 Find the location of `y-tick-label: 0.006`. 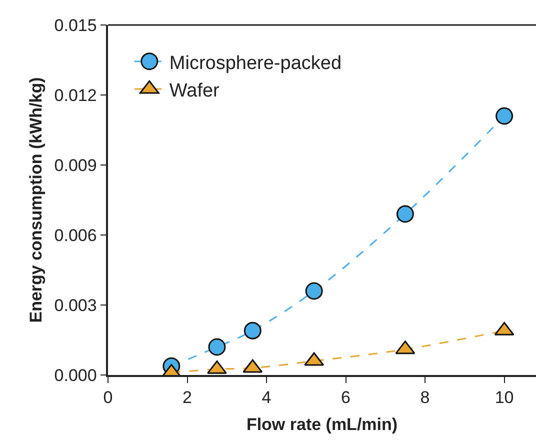

y-tick-label: 0.006 is located at coordinates (75, 235).